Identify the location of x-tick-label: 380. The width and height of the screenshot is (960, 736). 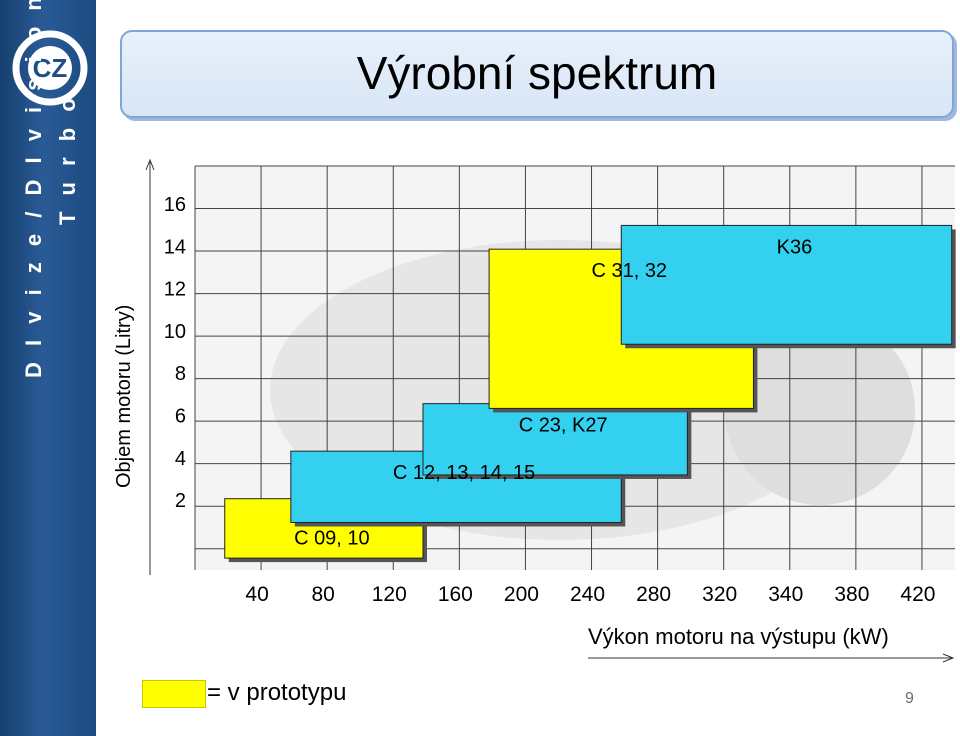
(851, 594).